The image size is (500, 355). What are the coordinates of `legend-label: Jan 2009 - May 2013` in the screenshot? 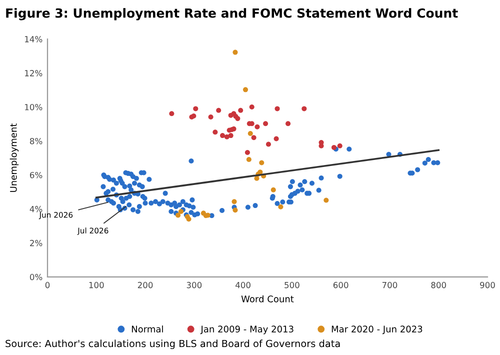 It's located at (247, 330).